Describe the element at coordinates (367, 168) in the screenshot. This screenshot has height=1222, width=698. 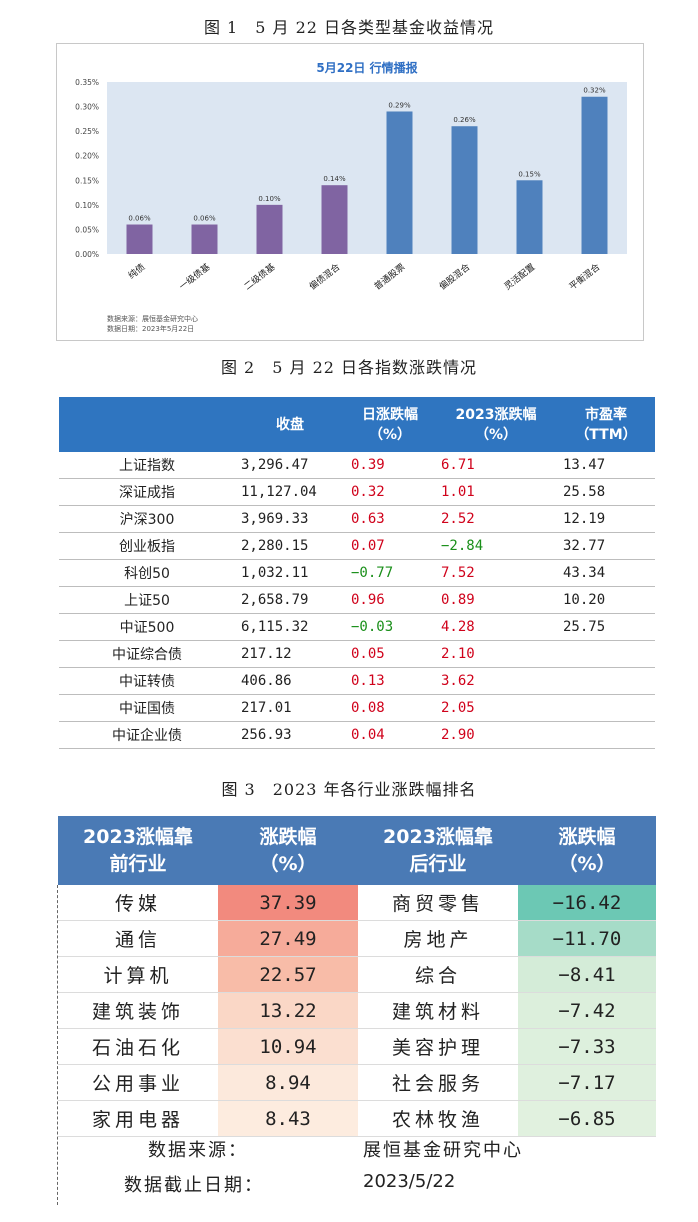
I see `plot-area` at that location.